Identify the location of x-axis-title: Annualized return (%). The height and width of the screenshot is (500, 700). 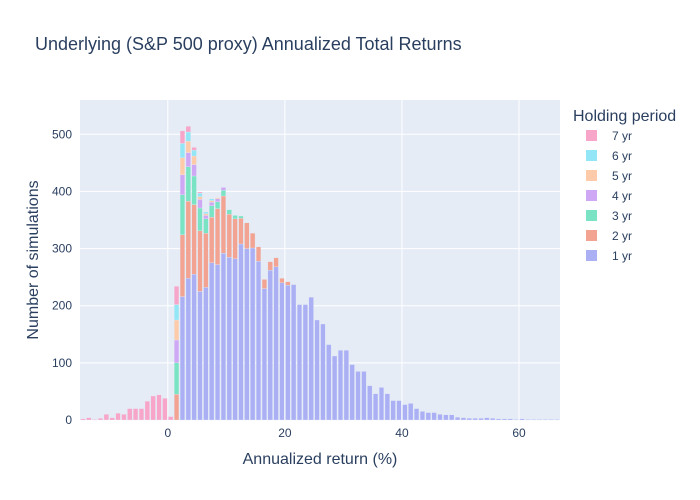
(320, 459).